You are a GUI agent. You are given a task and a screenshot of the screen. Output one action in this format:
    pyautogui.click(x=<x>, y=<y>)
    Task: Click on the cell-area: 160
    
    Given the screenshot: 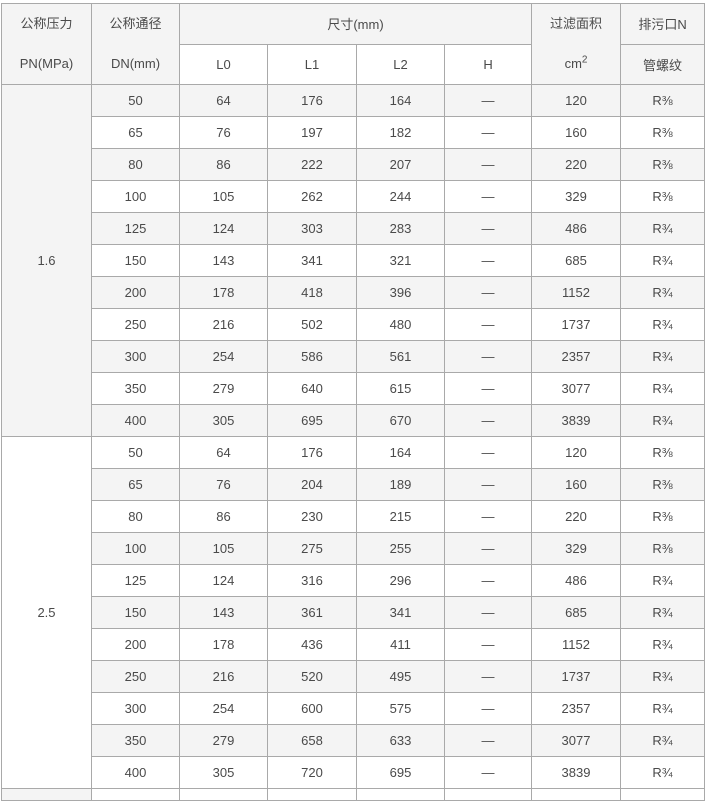 What is the action you would take?
    pyautogui.click(x=576, y=132)
    